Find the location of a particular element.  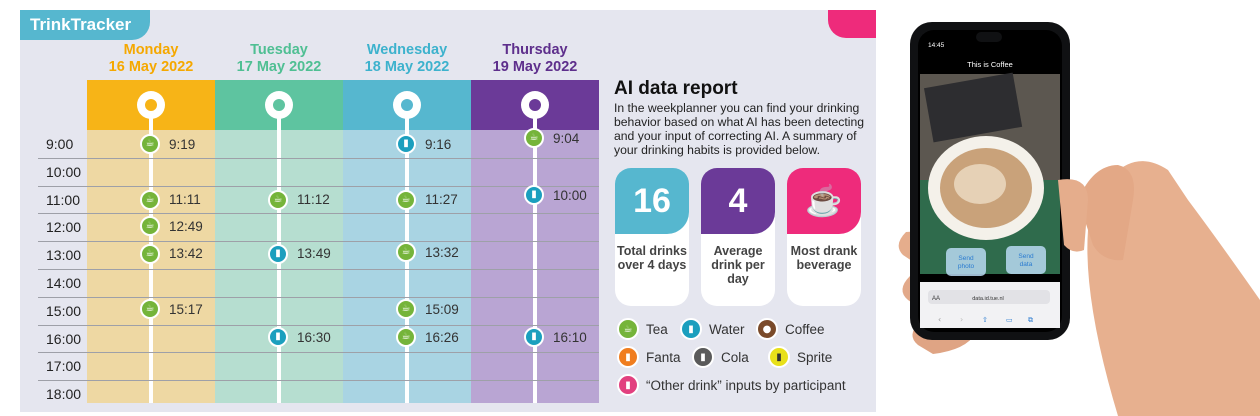

drink-entry: ☕ 11:11 is located at coordinates (170, 200).